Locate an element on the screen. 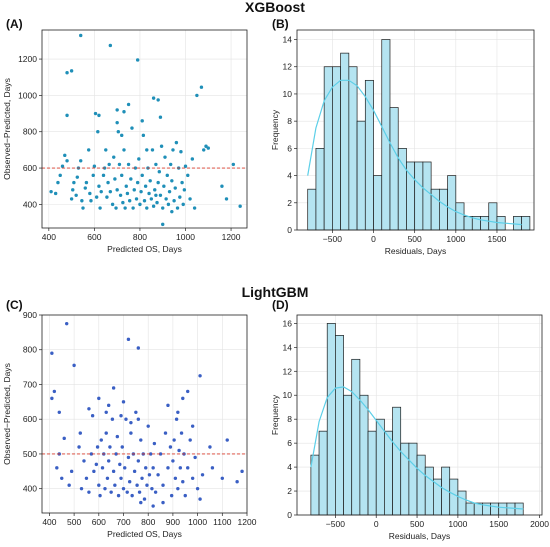  x-axis-label: Predicted OS, Days is located at coordinates (144, 249).